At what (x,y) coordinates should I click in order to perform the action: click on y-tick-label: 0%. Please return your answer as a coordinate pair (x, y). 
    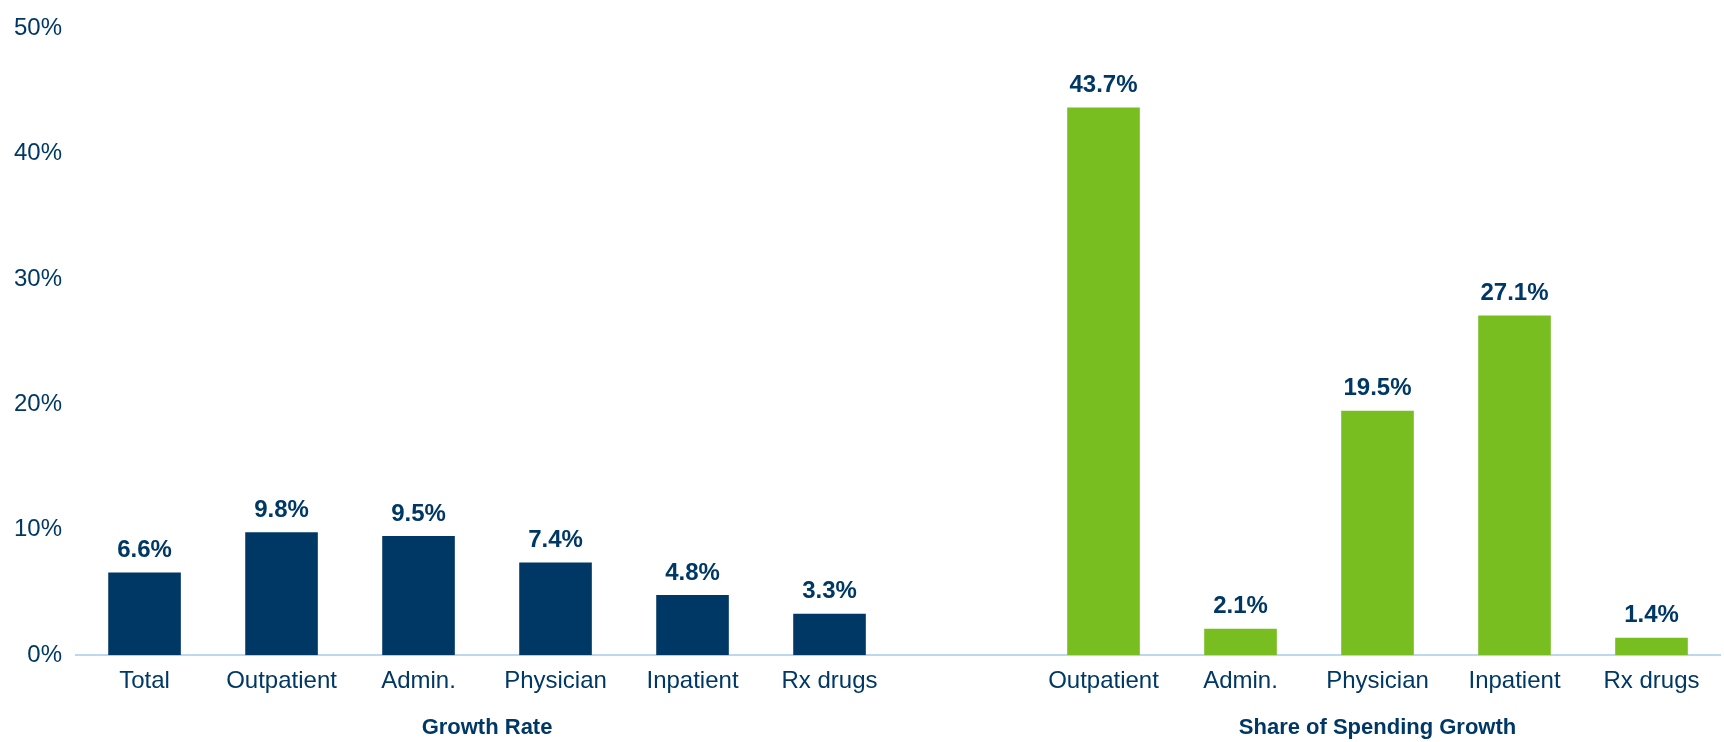
    Looking at the image, I should click on (45, 653).